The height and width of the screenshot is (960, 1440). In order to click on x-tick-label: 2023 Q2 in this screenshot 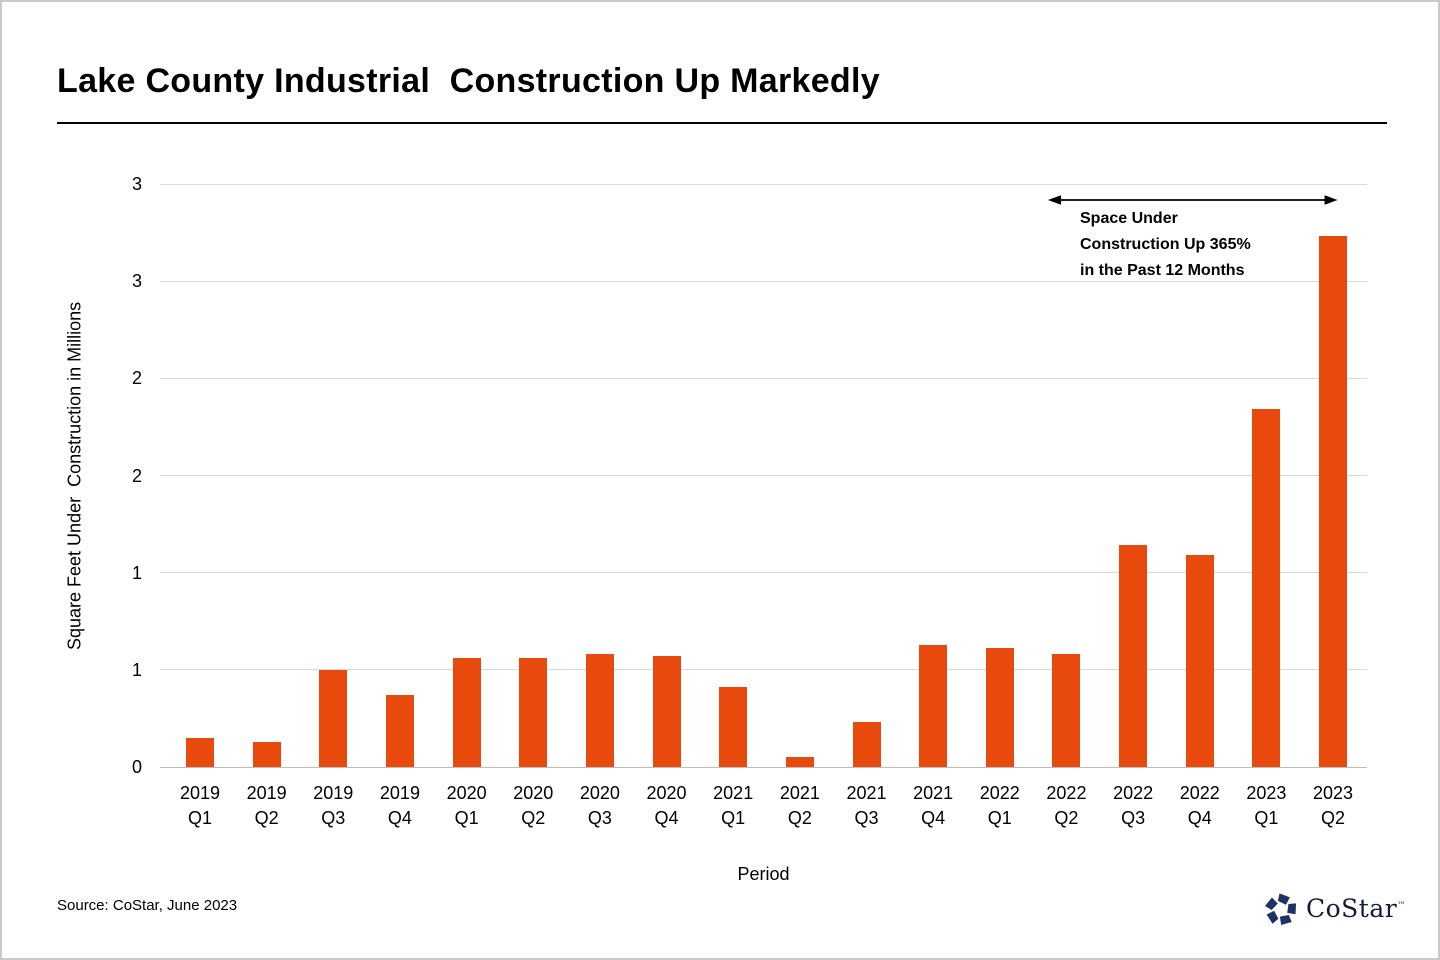, I will do `click(1333, 806)`.